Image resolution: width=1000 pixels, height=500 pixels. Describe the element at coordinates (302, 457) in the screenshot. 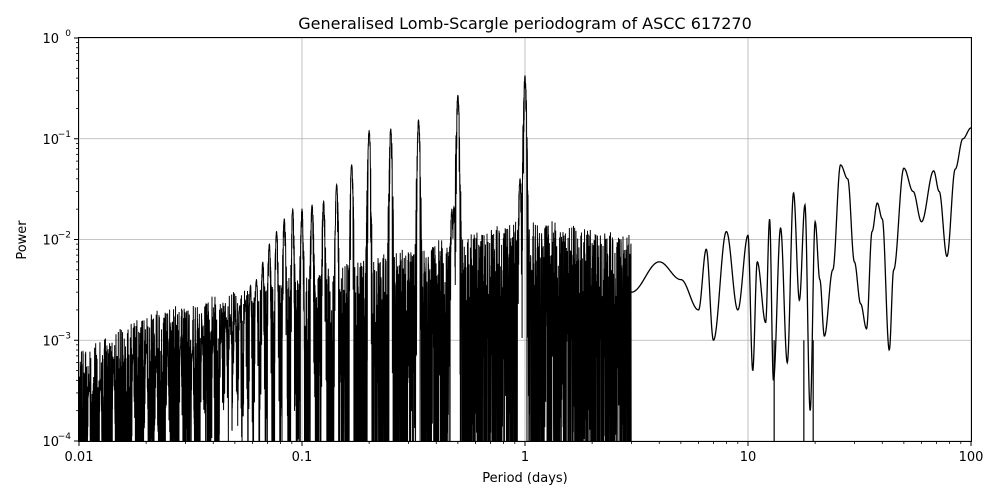

I see `x-tick-label: 0.1` at that location.